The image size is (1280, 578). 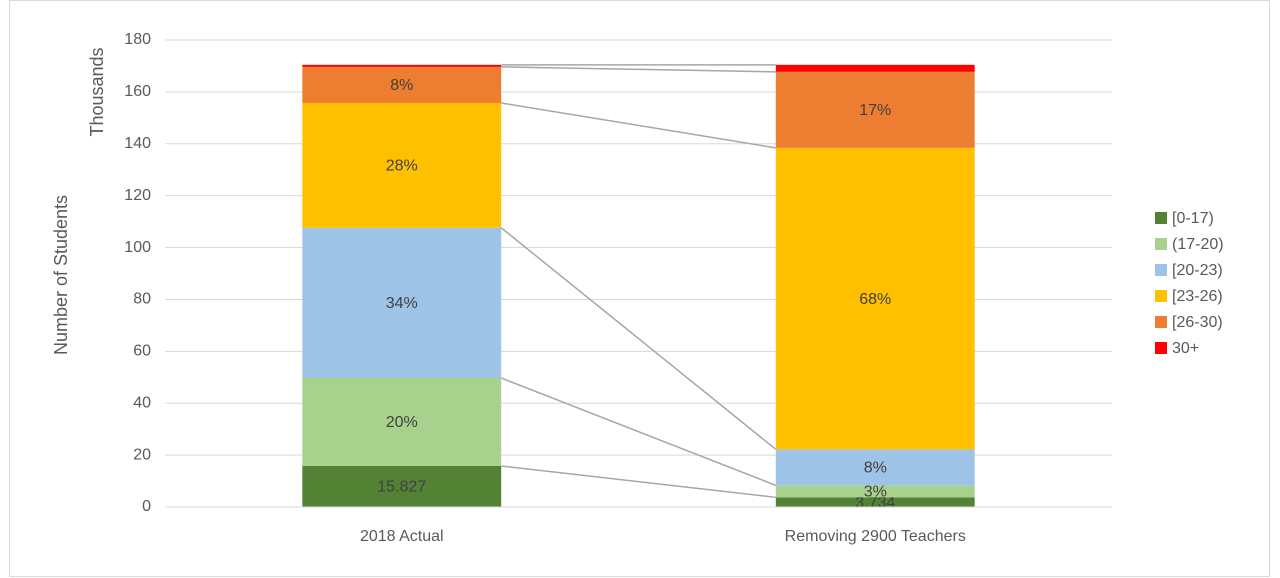 What do you see at coordinates (1197, 322) in the screenshot?
I see `legend-label: [26-30)` at bounding box center [1197, 322].